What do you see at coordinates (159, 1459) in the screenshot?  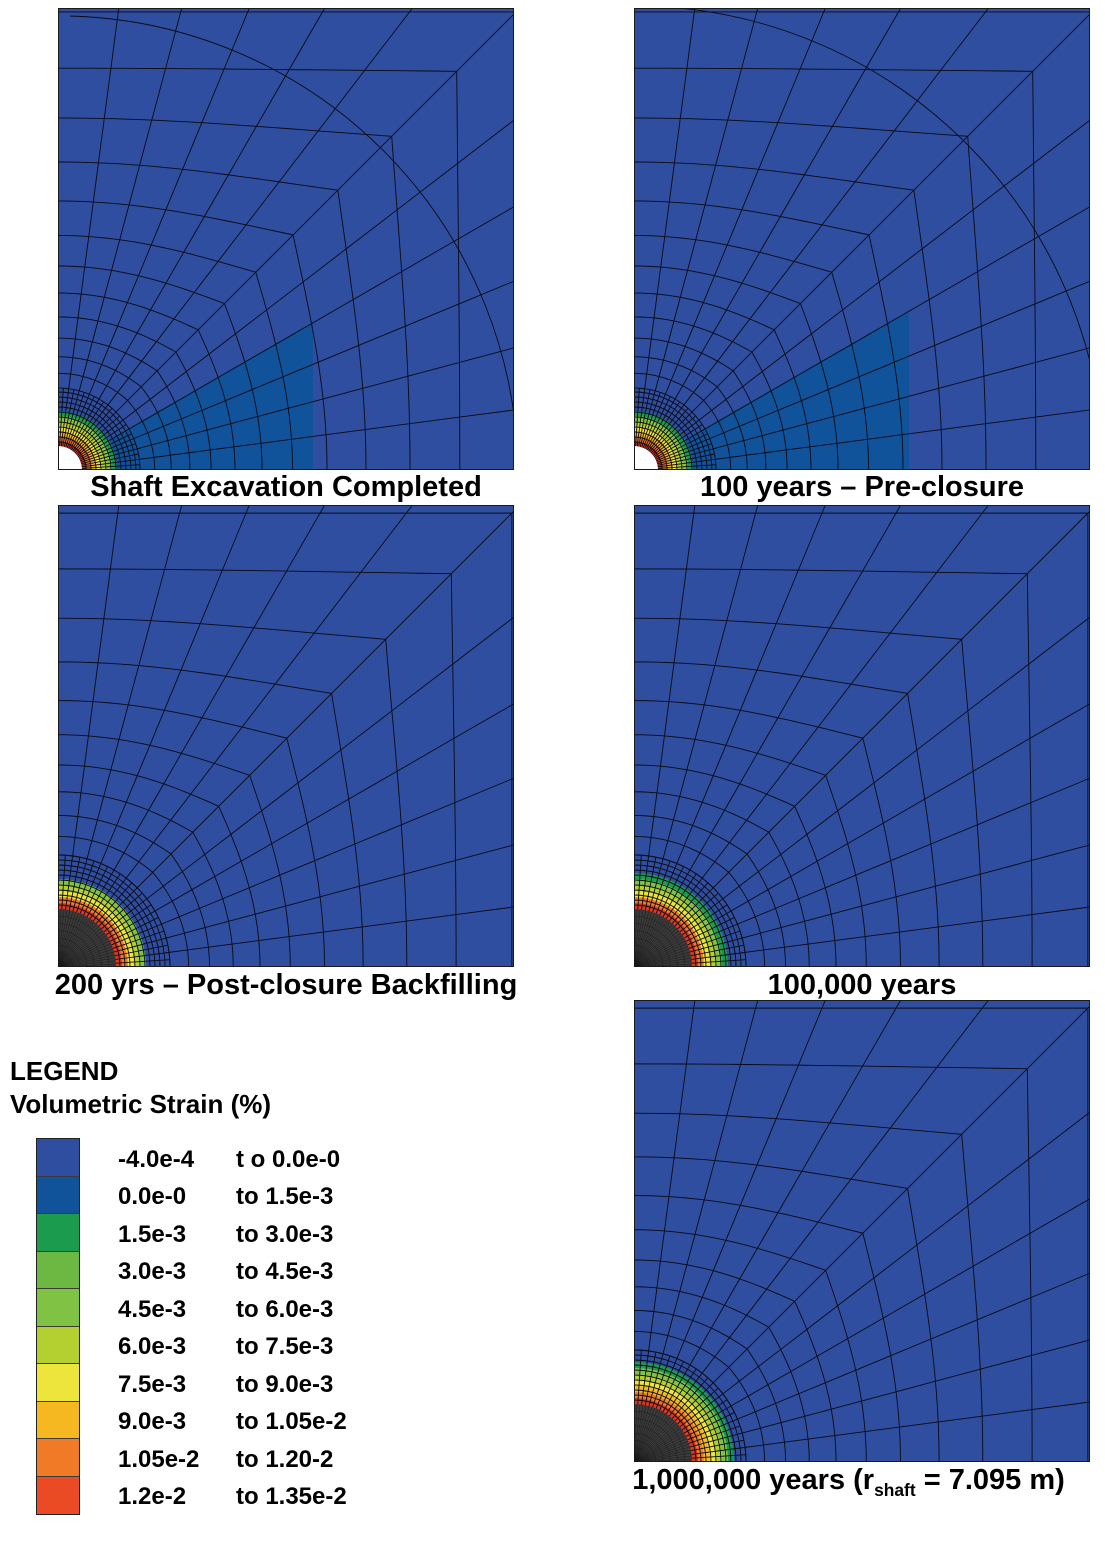 I see `legend-from: 1.05e-2` at bounding box center [159, 1459].